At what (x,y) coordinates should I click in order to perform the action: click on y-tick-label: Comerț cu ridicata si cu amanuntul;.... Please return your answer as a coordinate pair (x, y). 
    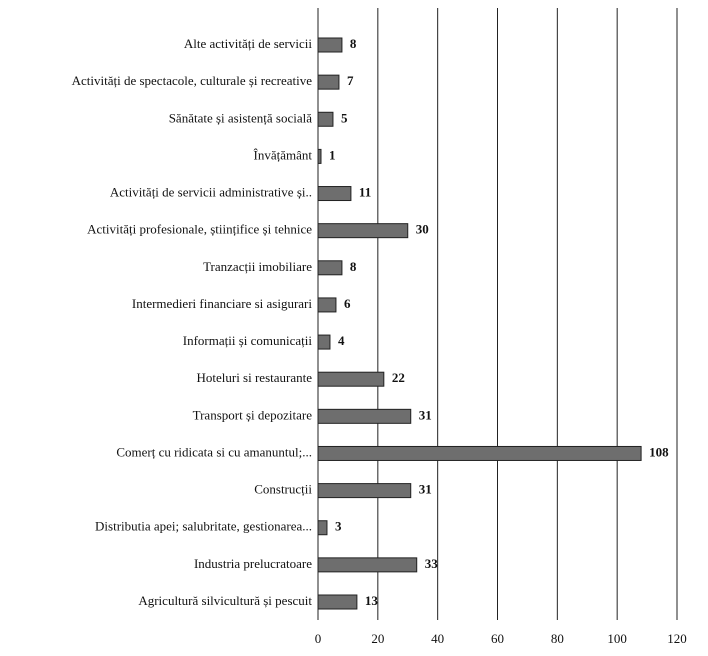
    Looking at the image, I should click on (214, 451).